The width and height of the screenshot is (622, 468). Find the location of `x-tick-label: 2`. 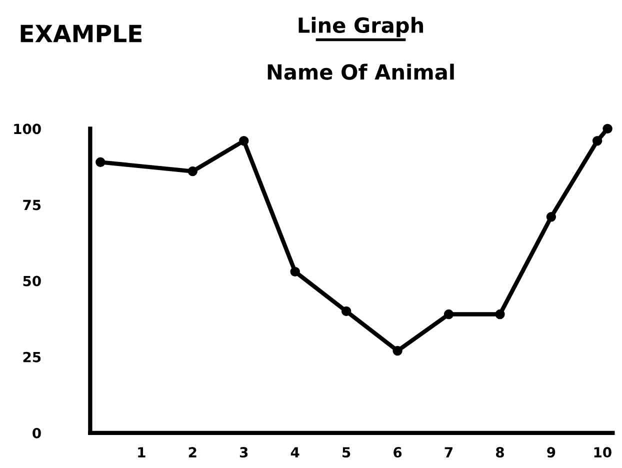

x-tick-label: 2 is located at coordinates (192, 452).